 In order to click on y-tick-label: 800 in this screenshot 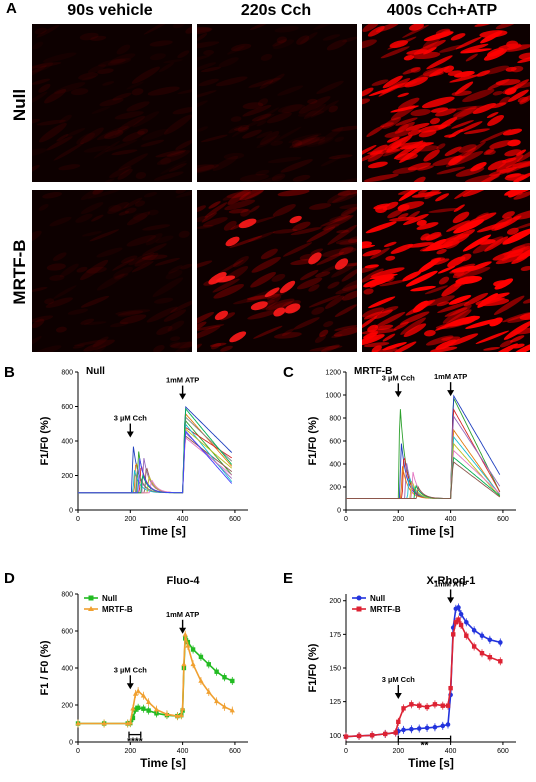, I will do `click(335, 419)`.